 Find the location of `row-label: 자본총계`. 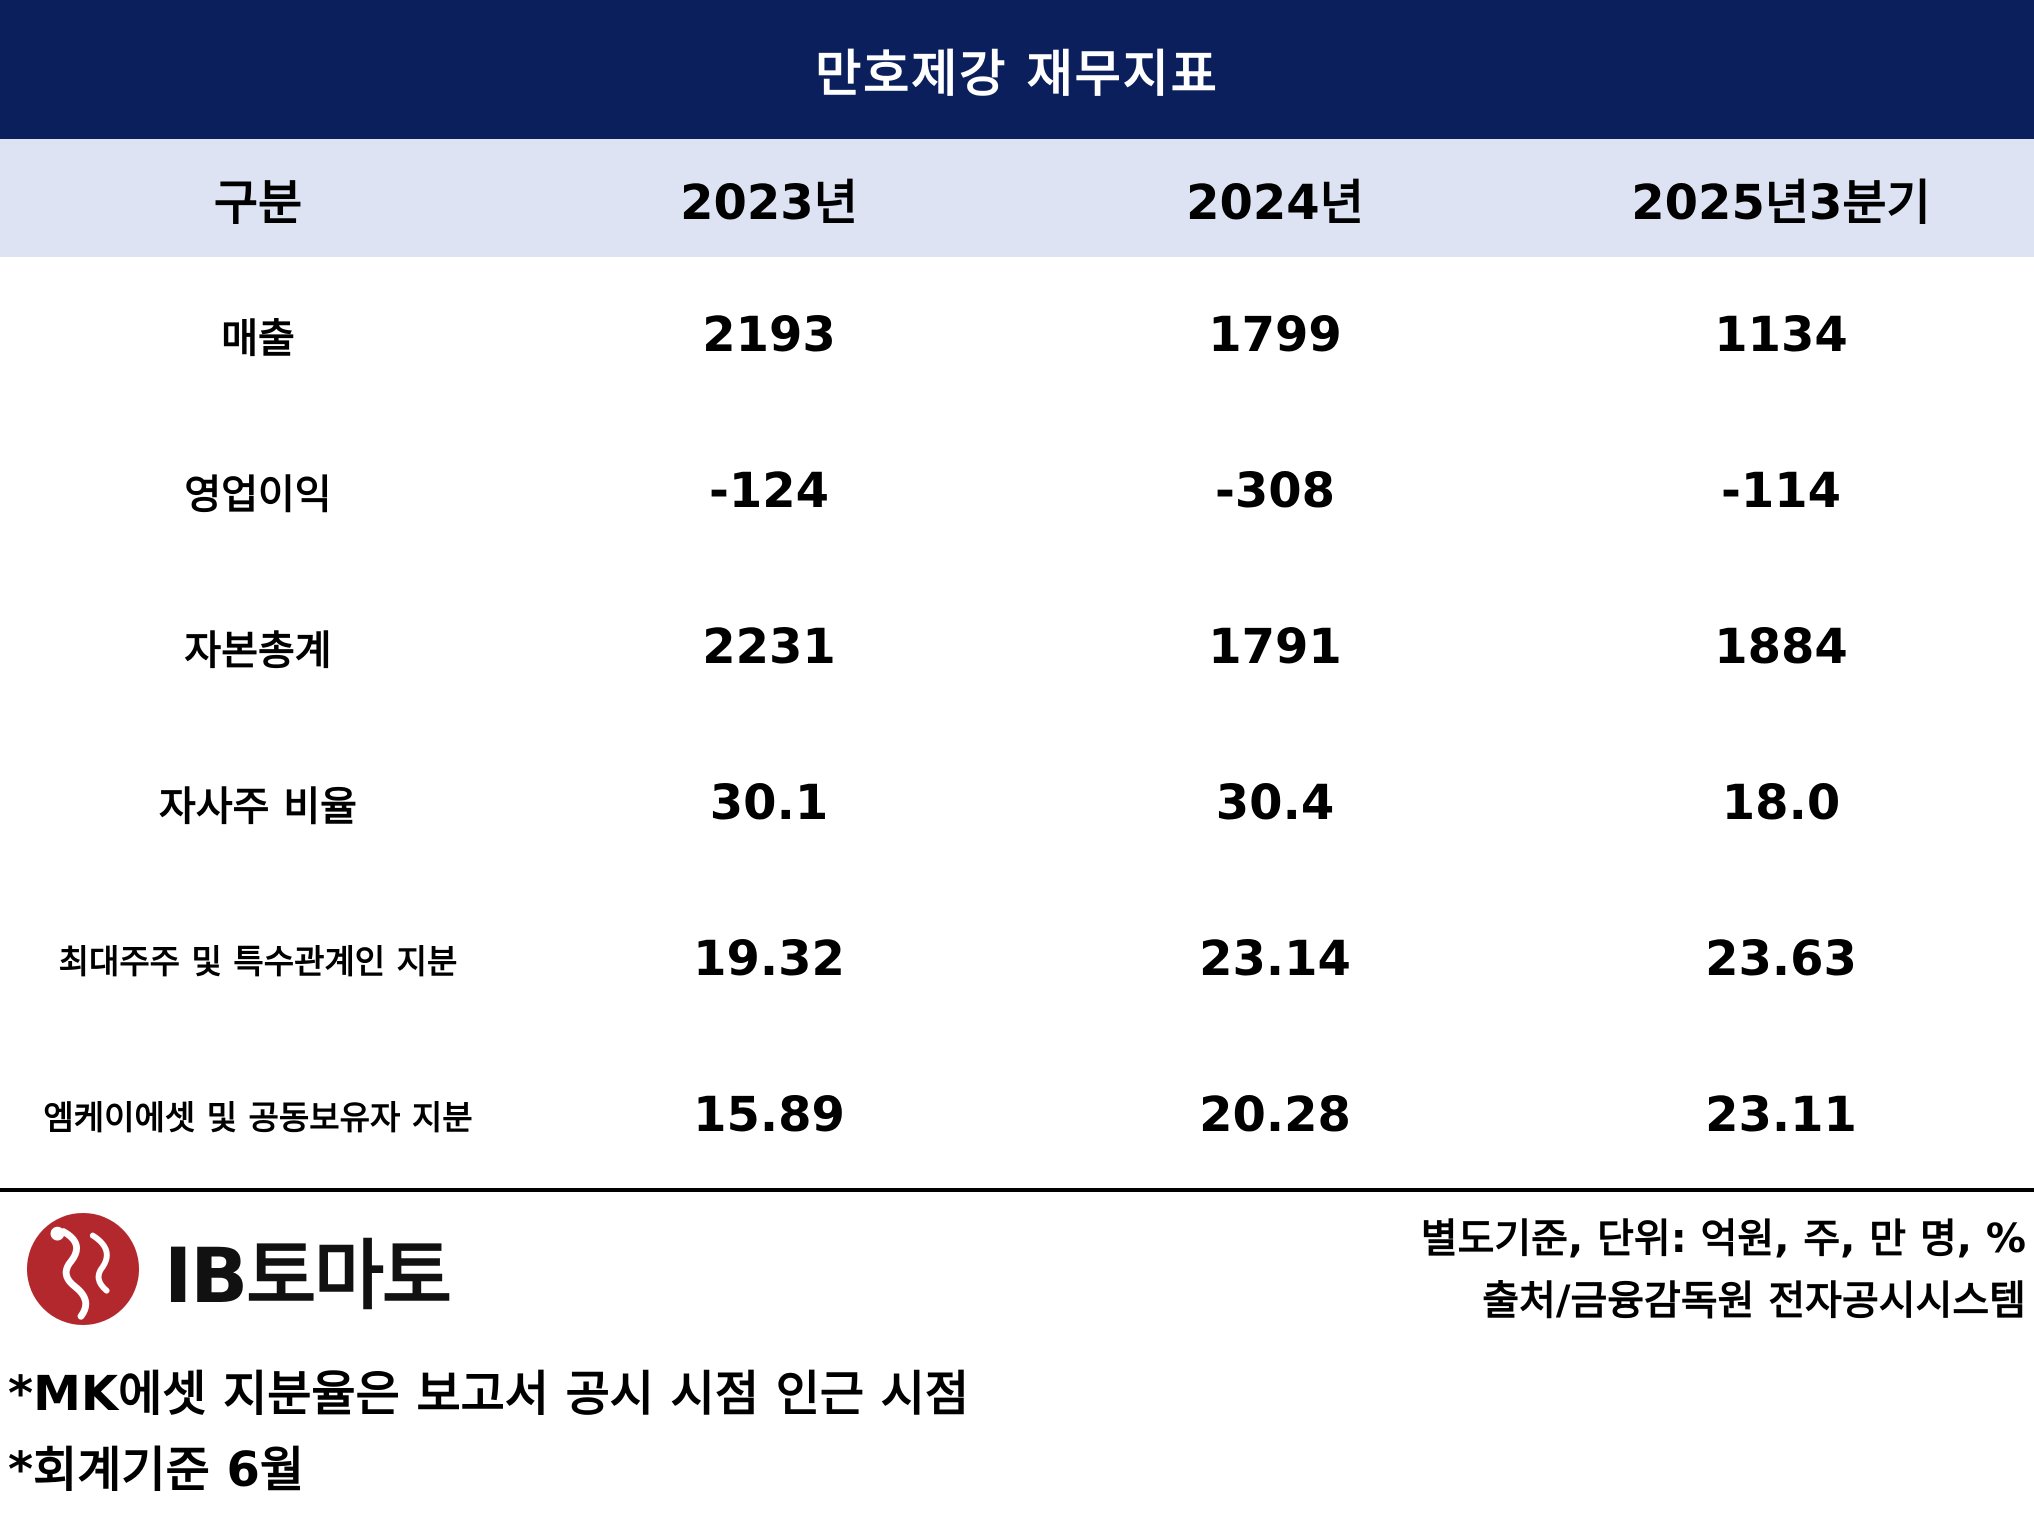

row-label: 자본총계 is located at coordinates (258, 651).